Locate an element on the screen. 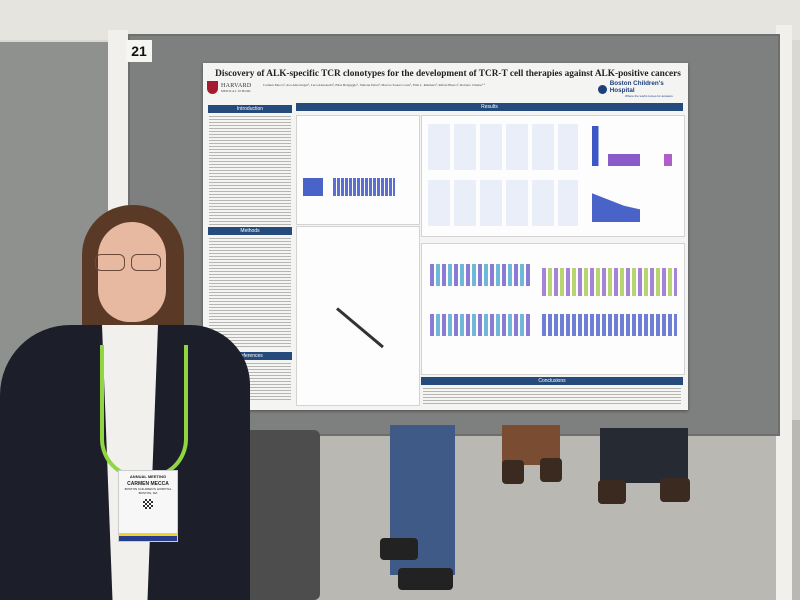  harvard-logo: HARVARD MEDICAL SCHOOL is located at coordinates (229, 87).